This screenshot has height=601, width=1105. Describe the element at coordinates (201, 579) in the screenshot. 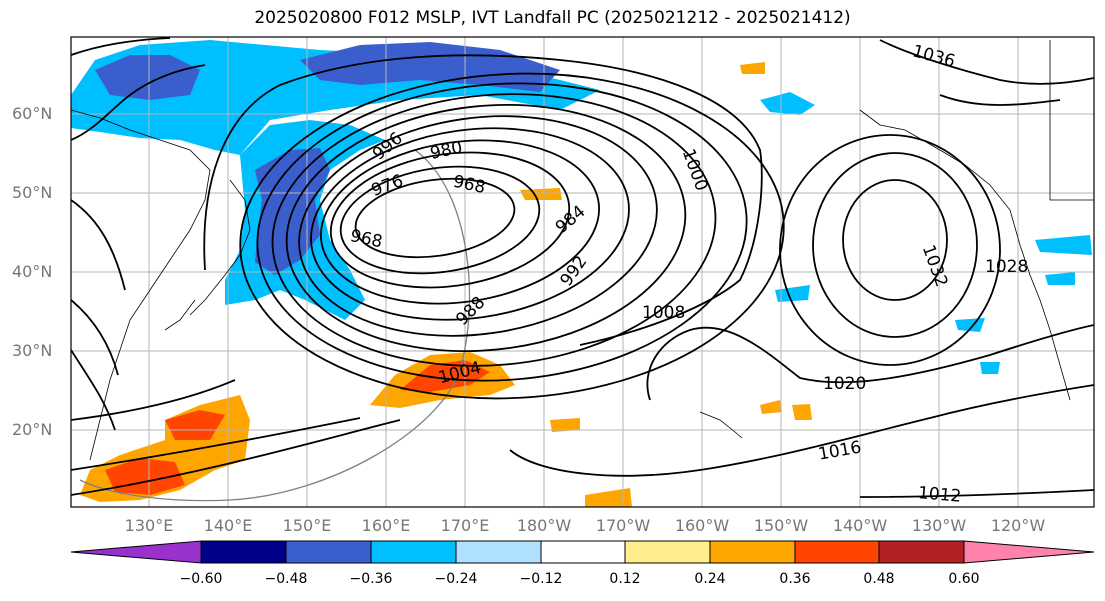

I see `colorbar-tick-1: −0.60` at that location.